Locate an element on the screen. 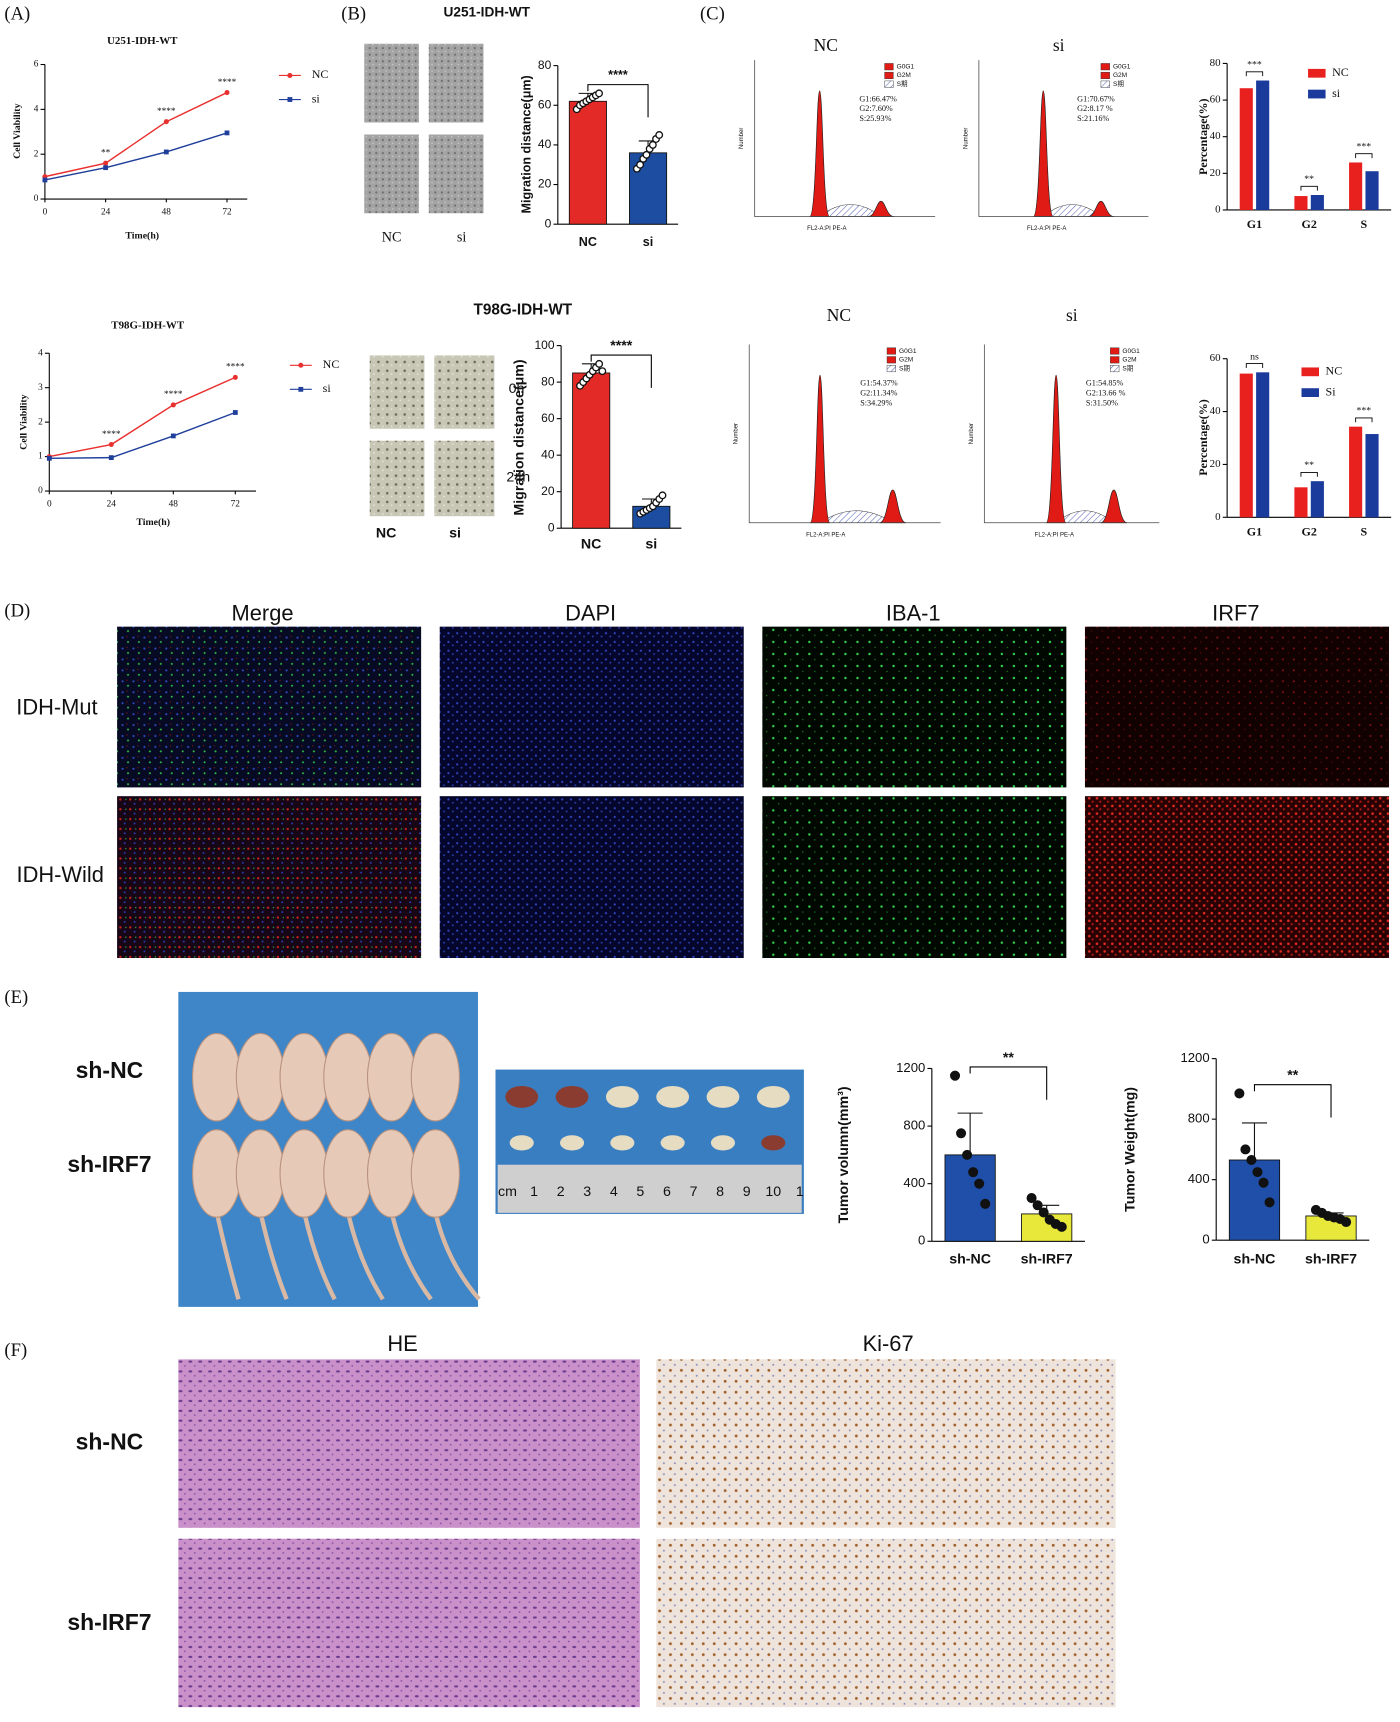 This screenshot has height=1722, width=1400. y-axis-label: Tumor volumn(mm³) is located at coordinates (844, 1154).